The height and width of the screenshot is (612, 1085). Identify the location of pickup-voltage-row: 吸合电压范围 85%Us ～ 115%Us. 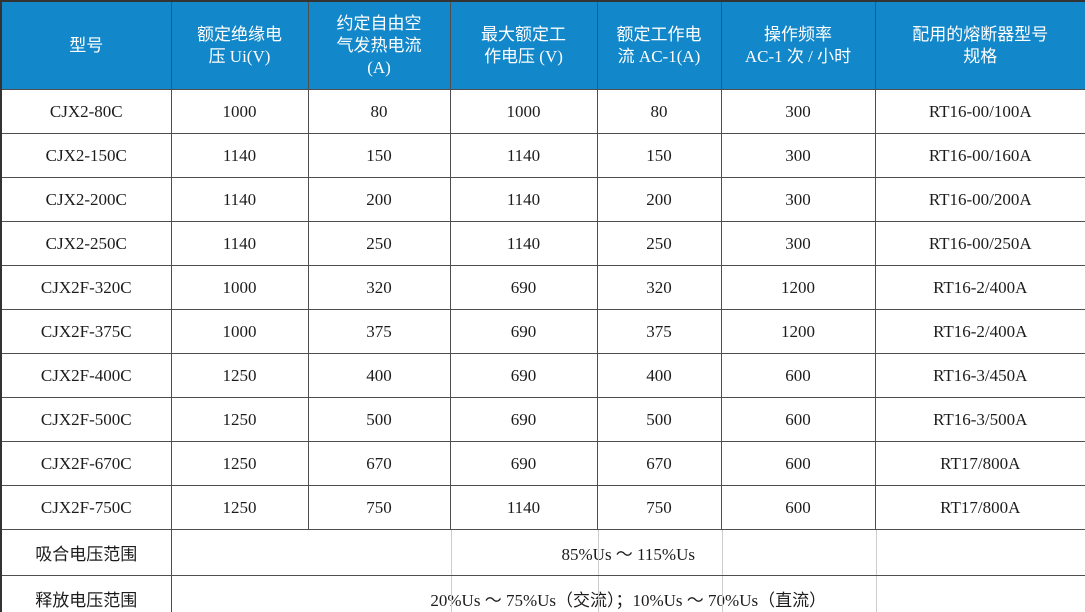
(542, 552).